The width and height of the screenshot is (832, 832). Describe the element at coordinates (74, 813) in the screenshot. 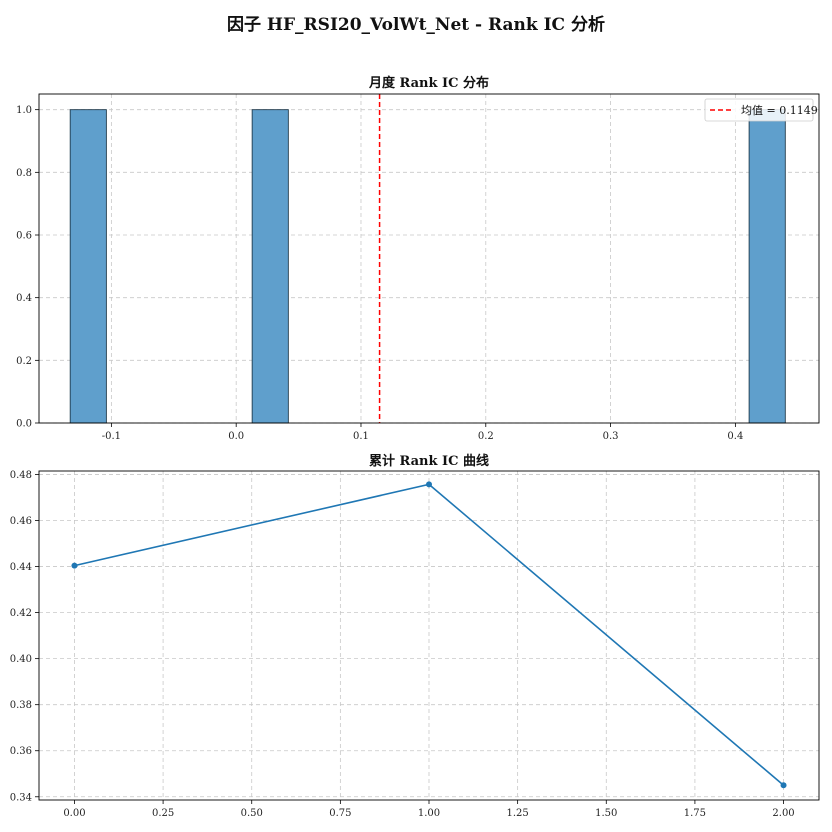

I see `cumulative-x-tick-label: 0.00` at that location.